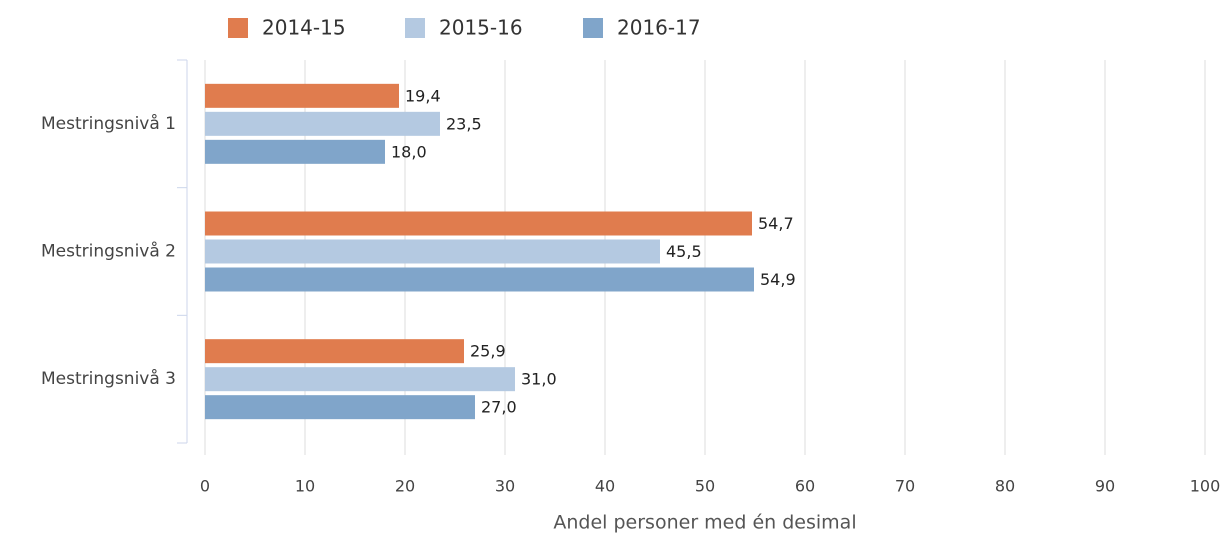  Describe the element at coordinates (481, 28) in the screenshot. I see `legend-label: 2015-16` at that location.